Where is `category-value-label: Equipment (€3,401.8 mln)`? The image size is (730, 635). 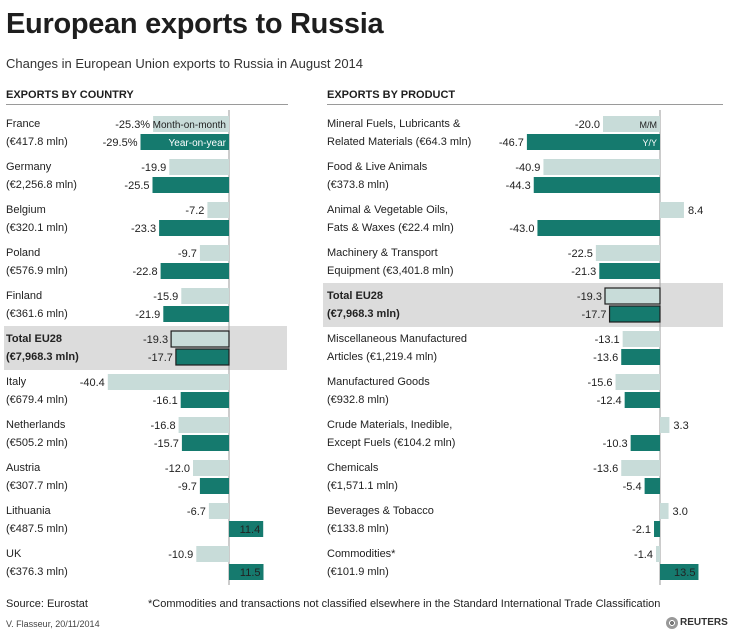 category-value-label: Equipment (€3,401.8 mln) is located at coordinates (390, 271).